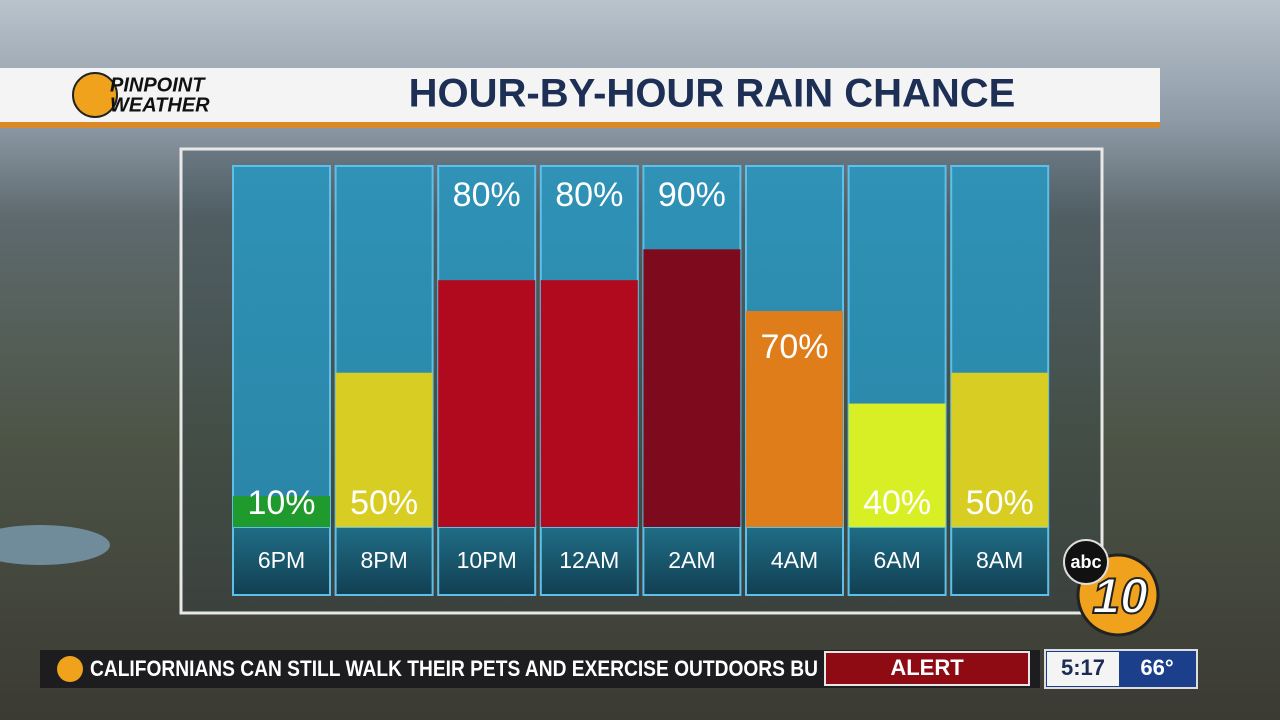 The image size is (1280, 720). I want to click on x-tick-label: 8PM, so click(383, 560).